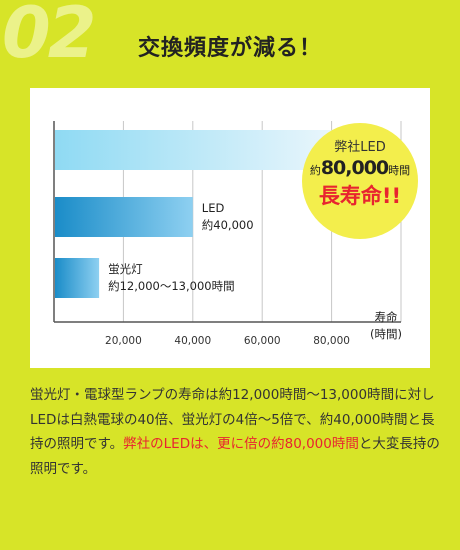 This screenshot has width=460, height=550. I want to click on badge-long-life: 長寿命!!, so click(360, 196).